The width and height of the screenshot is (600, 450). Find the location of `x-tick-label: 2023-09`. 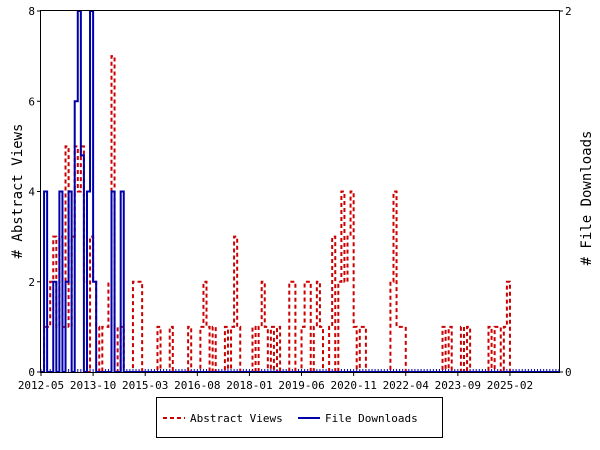

x-tick-label: 2023-09 is located at coordinates (458, 385).